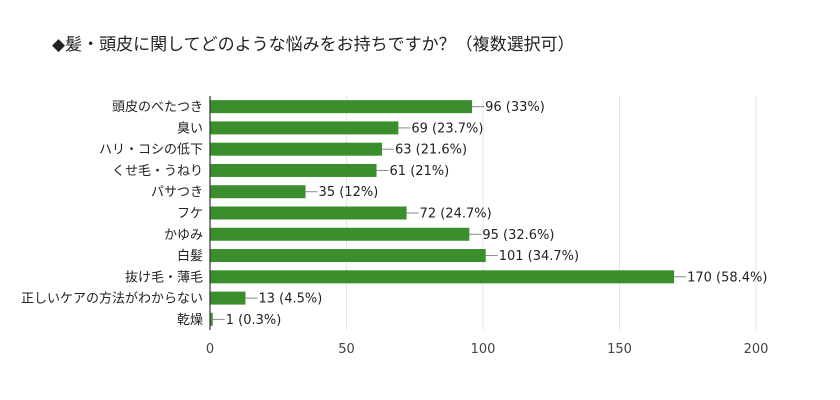 The image size is (840, 400). What do you see at coordinates (518, 235) in the screenshot?
I see `data-label: 95 (32.6%)` at bounding box center [518, 235].